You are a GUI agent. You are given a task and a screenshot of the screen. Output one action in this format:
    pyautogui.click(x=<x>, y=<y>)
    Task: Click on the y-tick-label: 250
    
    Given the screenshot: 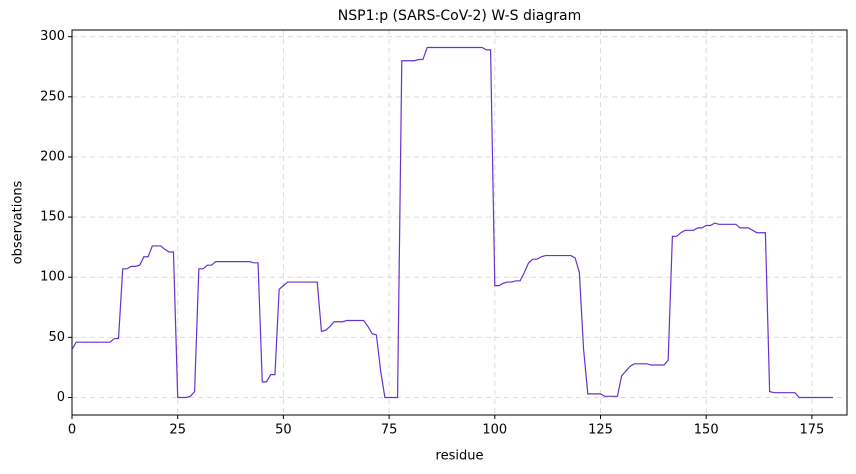 What is the action you would take?
    pyautogui.click(x=52, y=96)
    